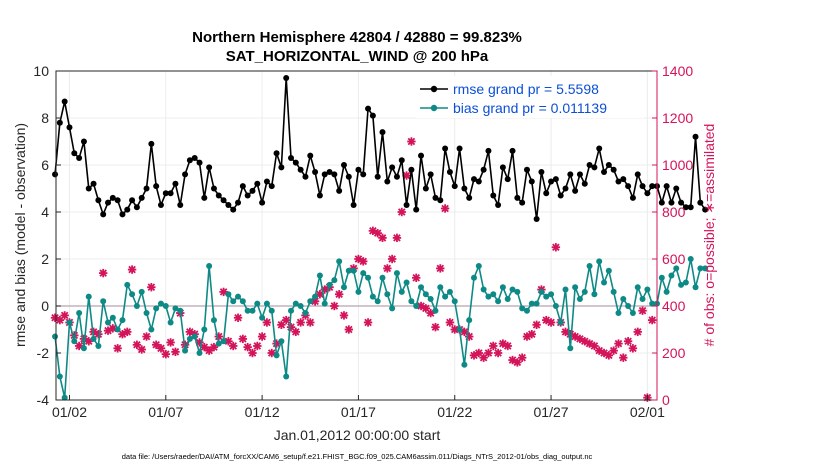 This screenshot has width=830, height=470. What do you see at coordinates (358, 407) in the screenshot?
I see `x-axis: 01/02 01/07 01/12 01/17 01/22 01/27 02/01` at bounding box center [358, 407].